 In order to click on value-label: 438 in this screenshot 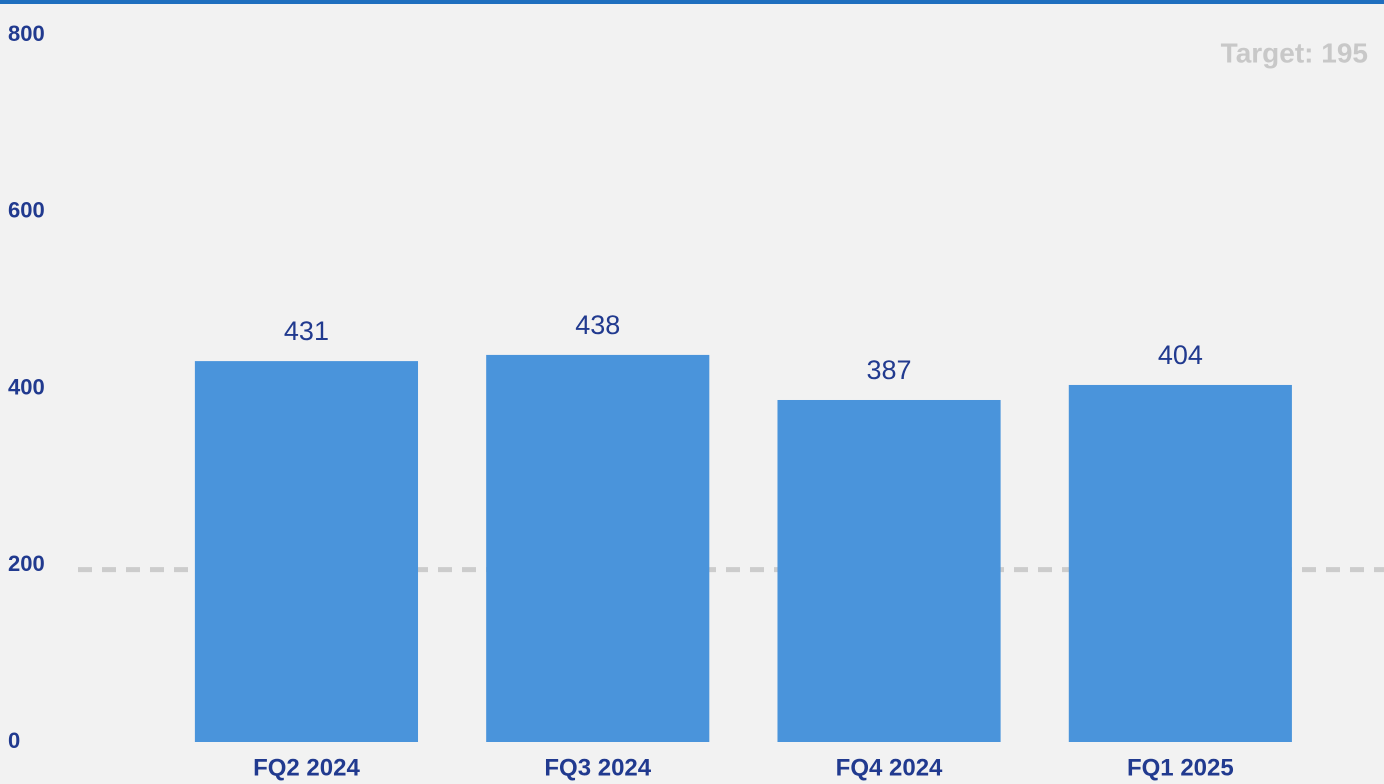, I will do `click(597, 325)`.